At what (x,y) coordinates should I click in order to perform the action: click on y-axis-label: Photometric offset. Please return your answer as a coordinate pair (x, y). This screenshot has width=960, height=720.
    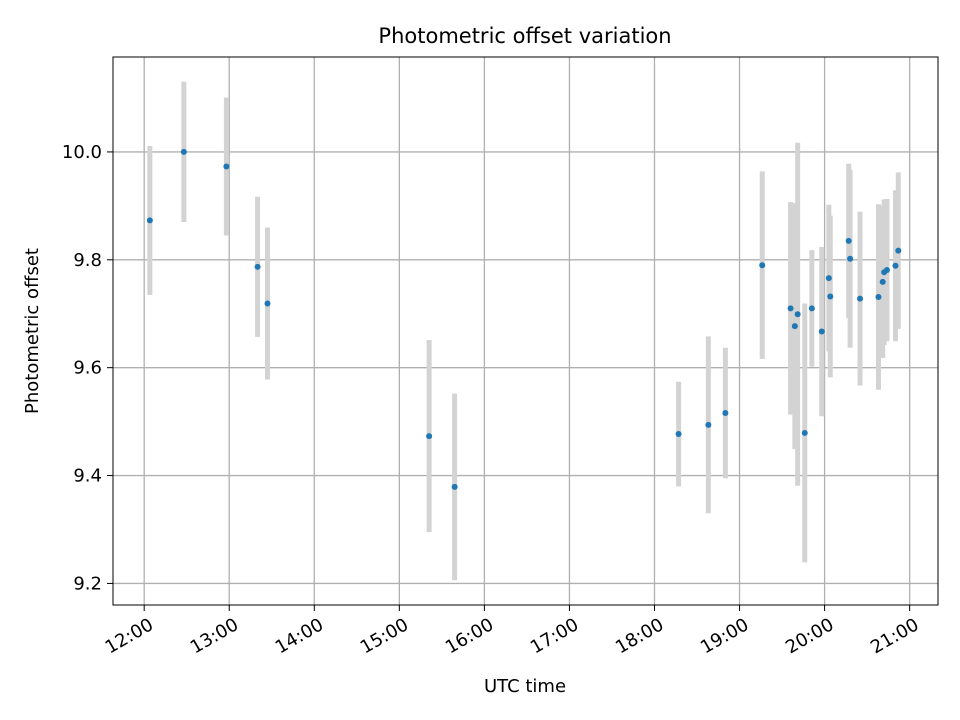
    Looking at the image, I should click on (32, 331).